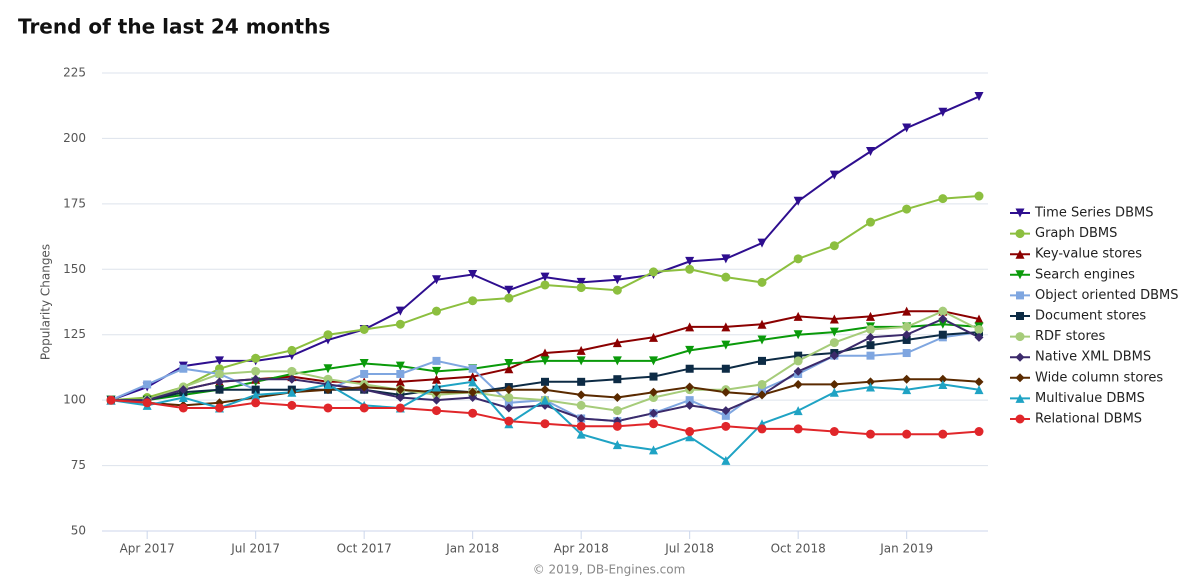  What do you see at coordinates (1099, 377) in the screenshot?
I see `legend-label: Wide column stores` at bounding box center [1099, 377].